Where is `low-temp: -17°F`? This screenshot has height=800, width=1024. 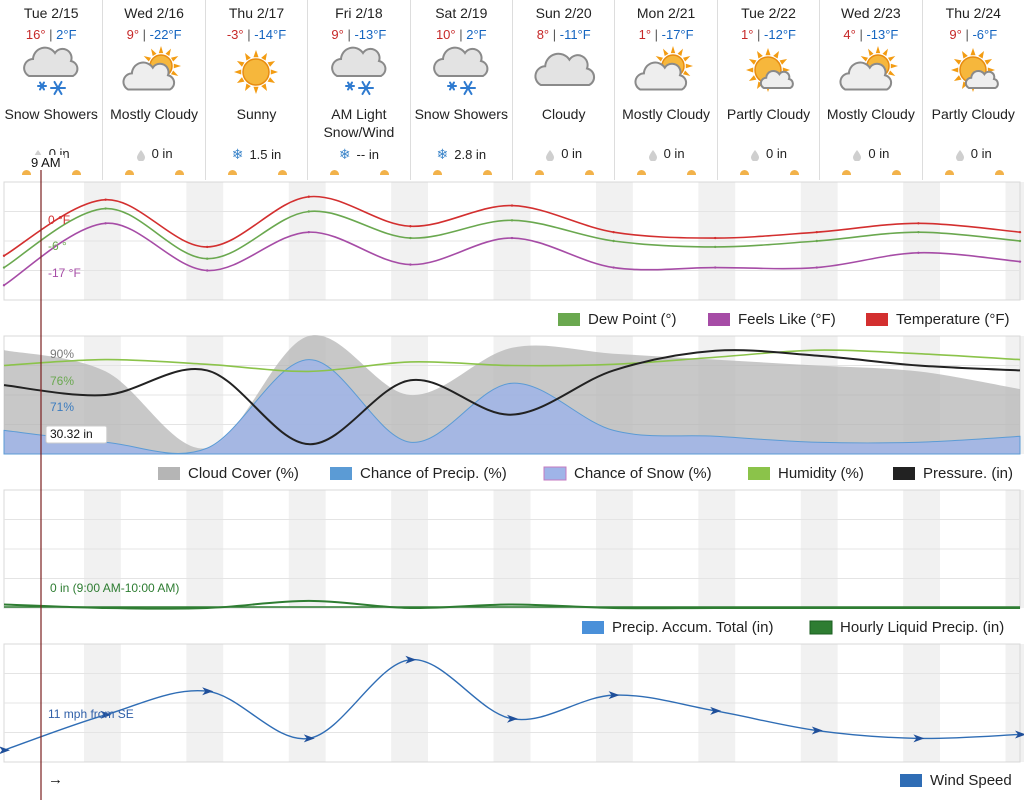
low-temp: -17°F is located at coordinates (677, 34).